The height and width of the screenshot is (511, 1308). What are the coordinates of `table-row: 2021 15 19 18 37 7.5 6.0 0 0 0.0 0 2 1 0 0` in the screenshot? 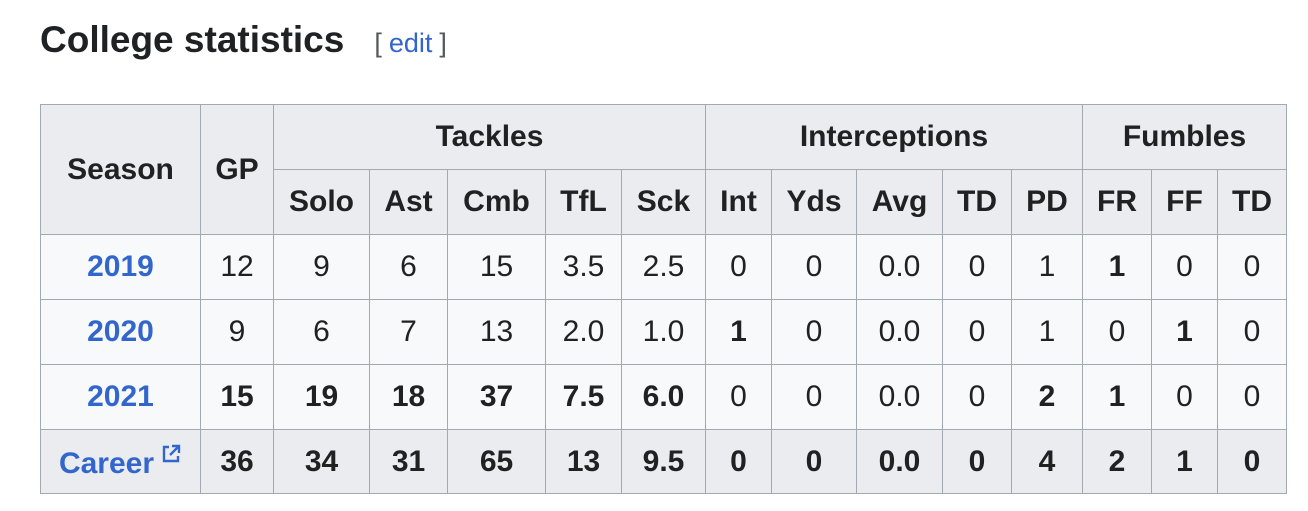 It's located at (663, 397).